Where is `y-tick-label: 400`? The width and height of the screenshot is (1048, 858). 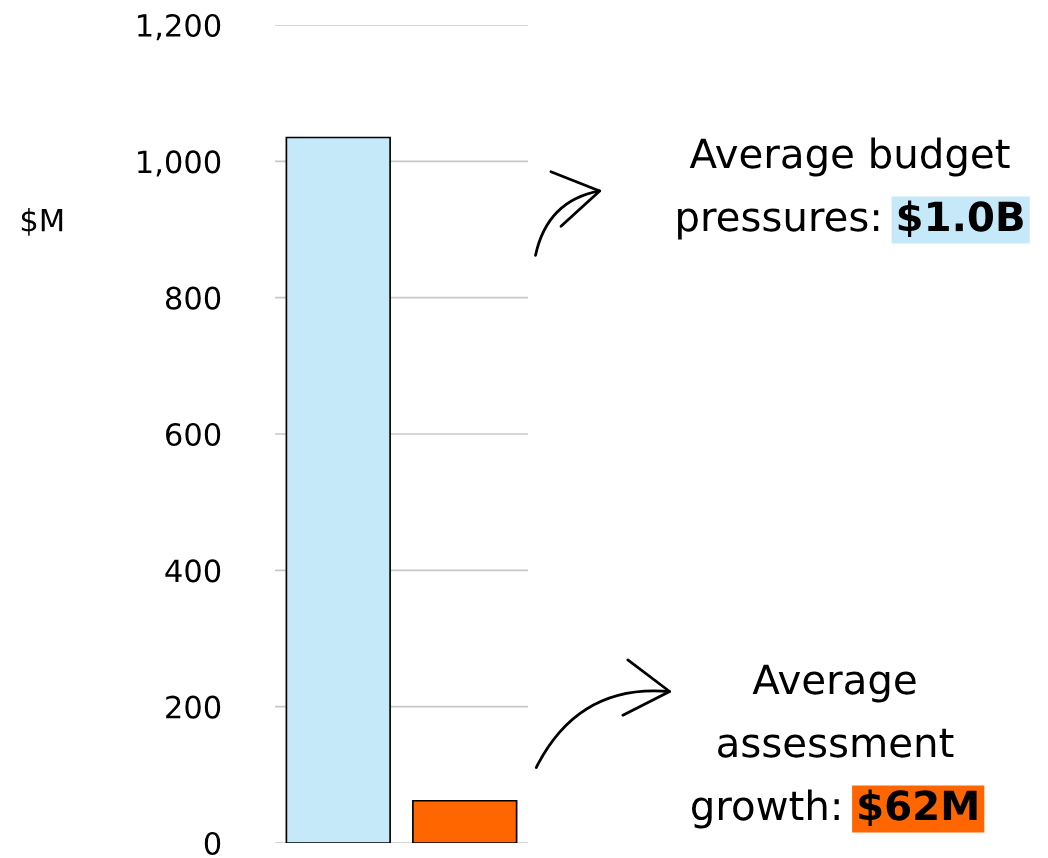 y-tick-label: 400 is located at coordinates (193, 571).